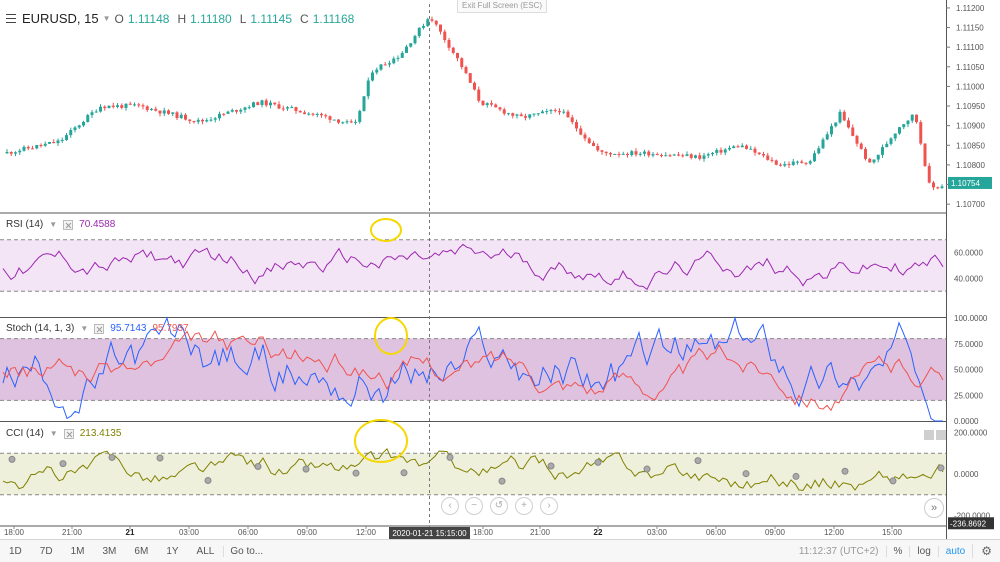 The image size is (1000, 562). I want to click on rsi-title: RSI (14), so click(25, 224).